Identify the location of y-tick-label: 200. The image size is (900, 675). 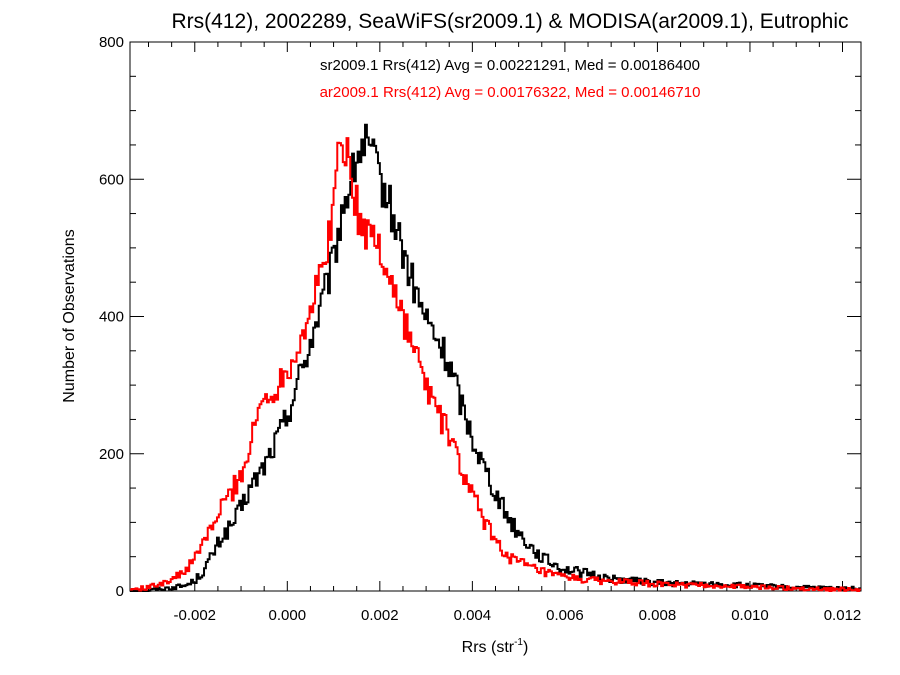
(111, 454).